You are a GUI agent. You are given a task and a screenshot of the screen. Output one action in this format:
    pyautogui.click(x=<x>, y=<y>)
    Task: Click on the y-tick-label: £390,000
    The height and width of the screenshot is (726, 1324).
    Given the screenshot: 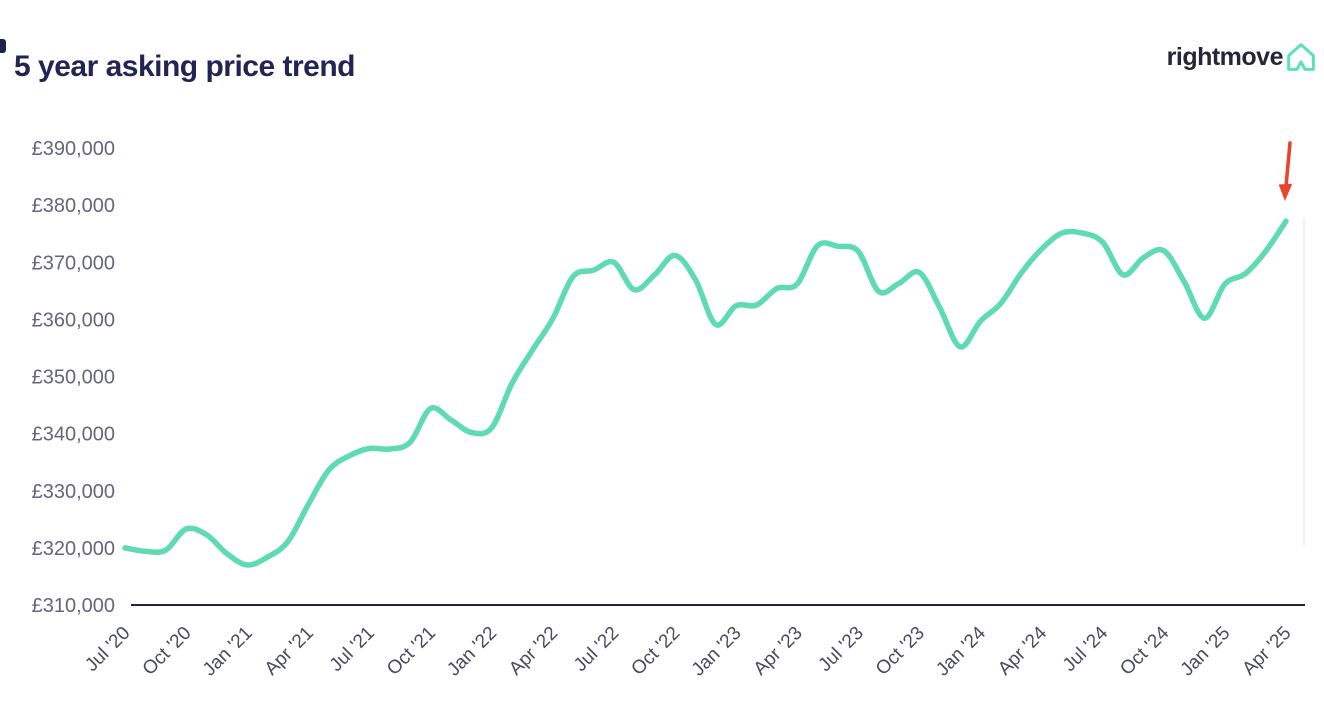 What is the action you would take?
    pyautogui.click(x=73, y=149)
    